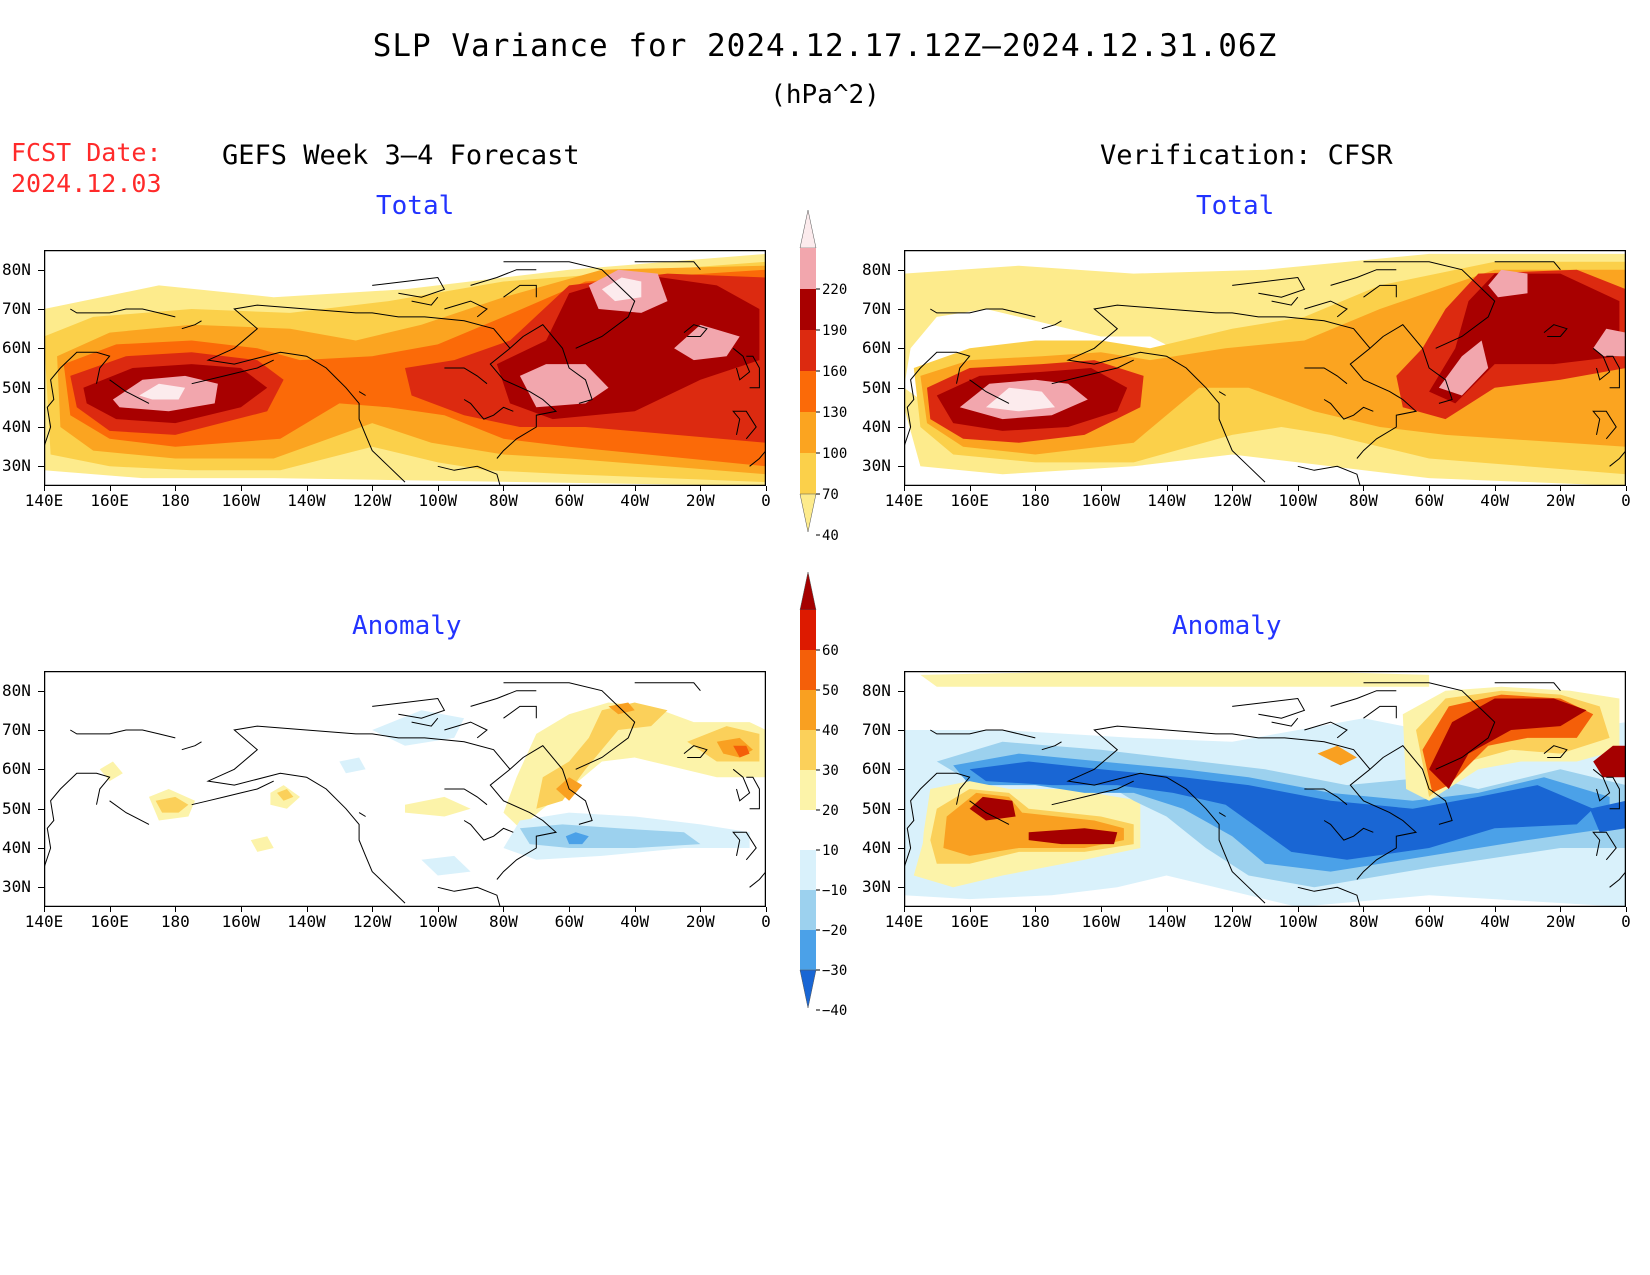 The width and height of the screenshot is (1650, 1275). What do you see at coordinates (109, 500) in the screenshot?
I see `lon-tick-label: 160E` at bounding box center [109, 500].